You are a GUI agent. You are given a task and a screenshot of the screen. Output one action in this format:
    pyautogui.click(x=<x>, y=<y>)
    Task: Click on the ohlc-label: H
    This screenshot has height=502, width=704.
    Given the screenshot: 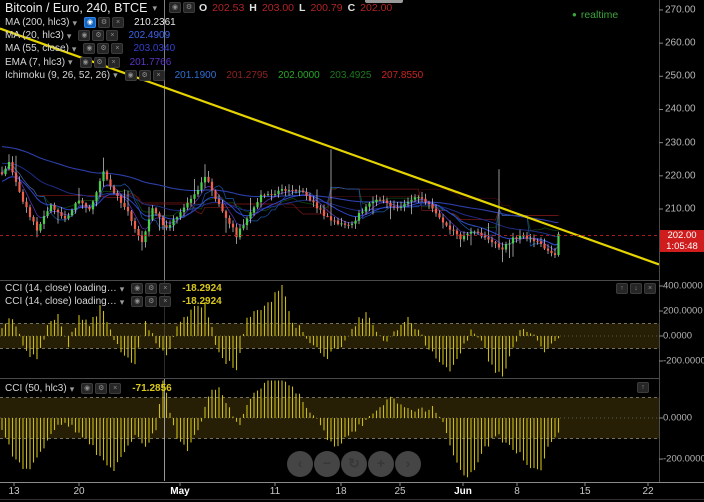 What is the action you would take?
    pyautogui.click(x=253, y=8)
    